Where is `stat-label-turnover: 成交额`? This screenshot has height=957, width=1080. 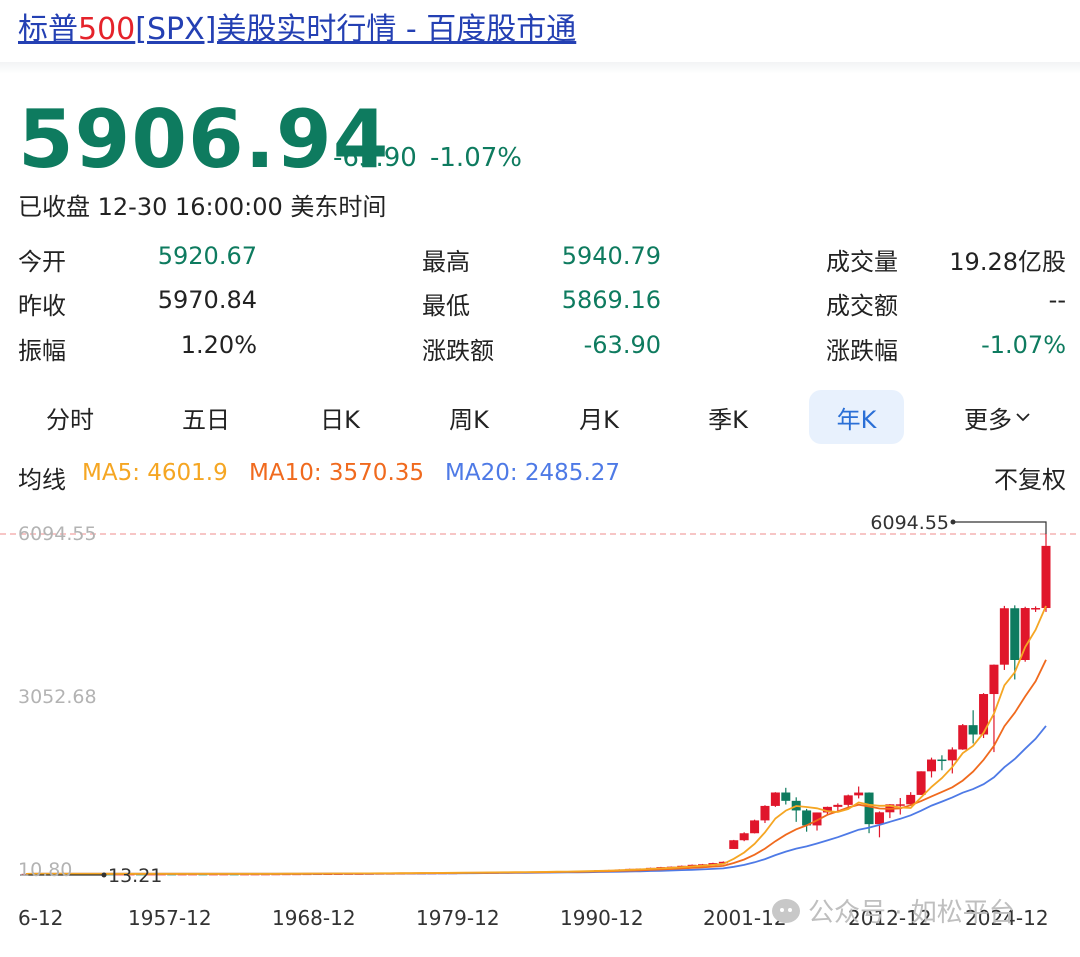 stat-label-turnover: 成交额 is located at coordinates (862, 306).